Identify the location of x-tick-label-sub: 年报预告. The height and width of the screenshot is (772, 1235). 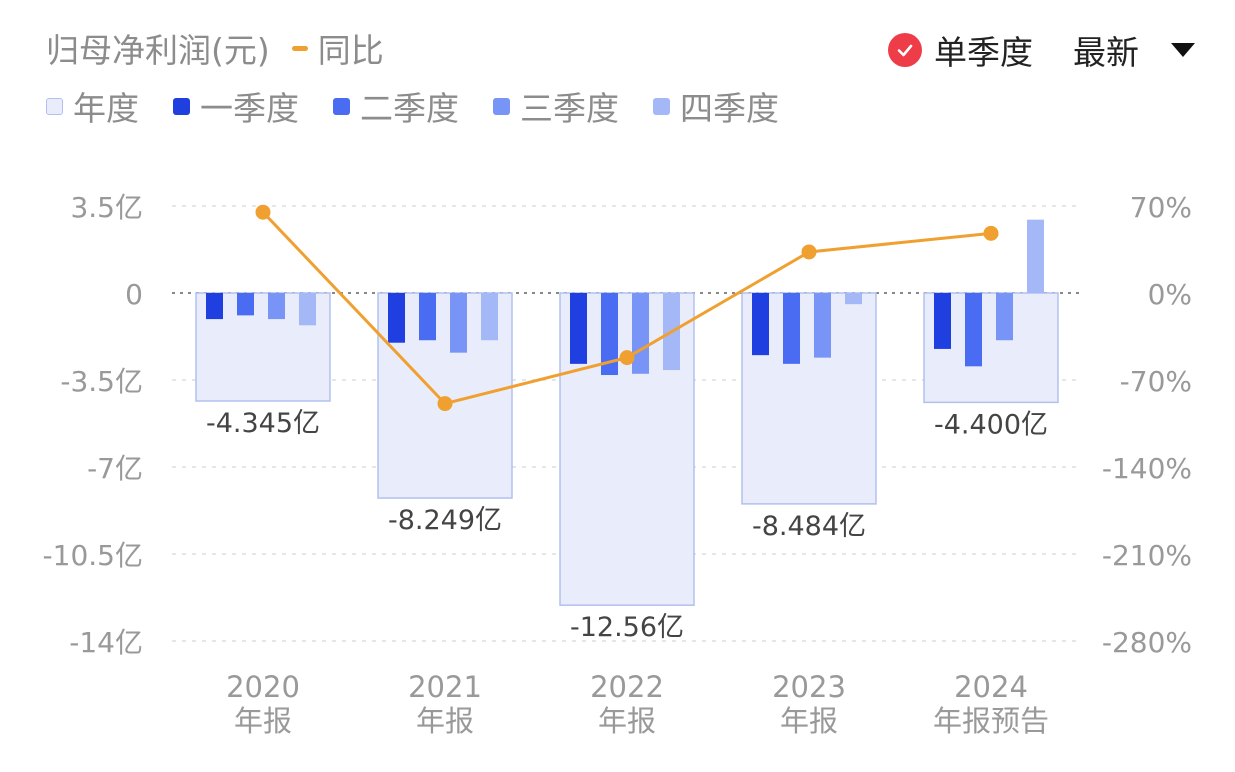
(991, 721).